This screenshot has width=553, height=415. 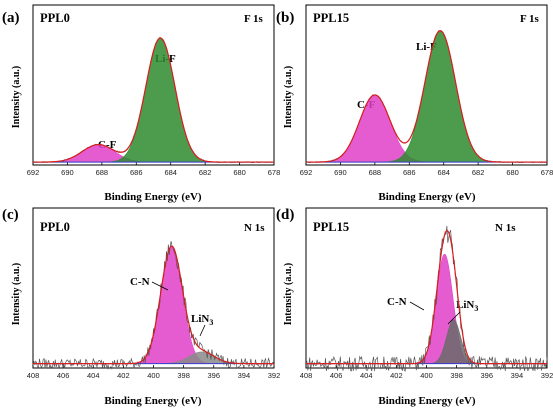 I want to click on panel-c-leader-c-n, so click(x=160, y=286).